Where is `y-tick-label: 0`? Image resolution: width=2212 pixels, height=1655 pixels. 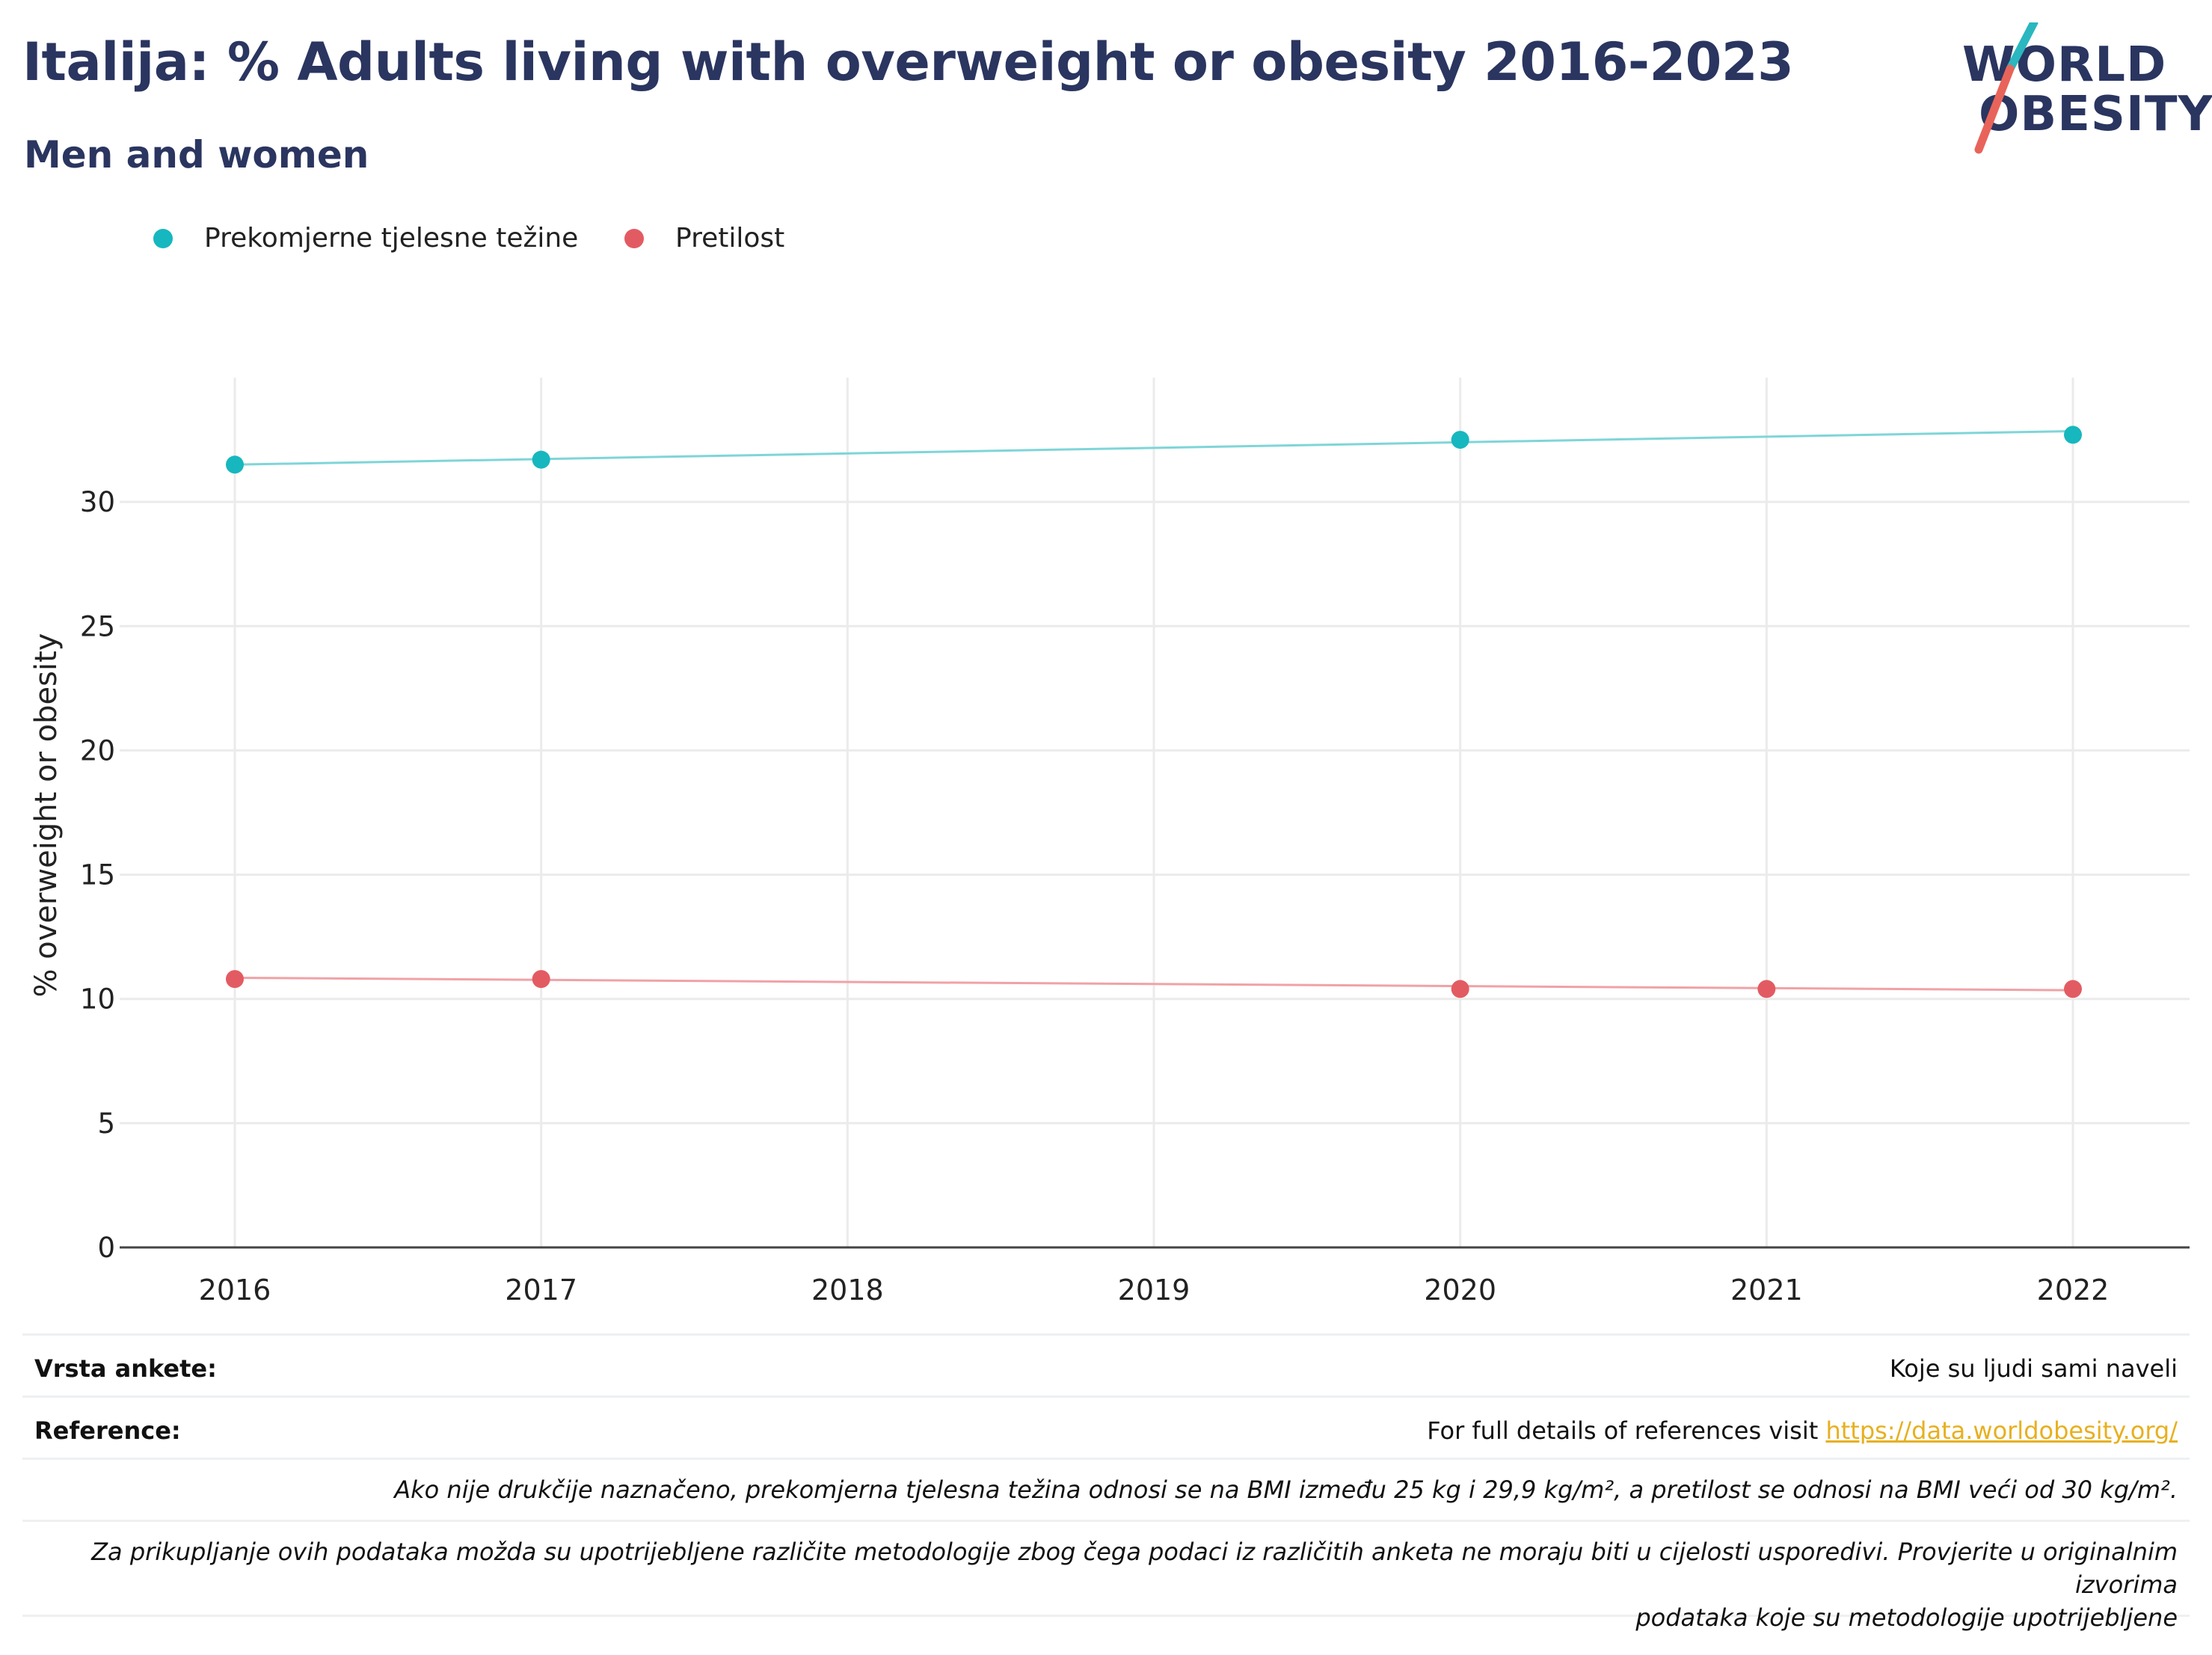 y-tick-label: 0 is located at coordinates (106, 1248).